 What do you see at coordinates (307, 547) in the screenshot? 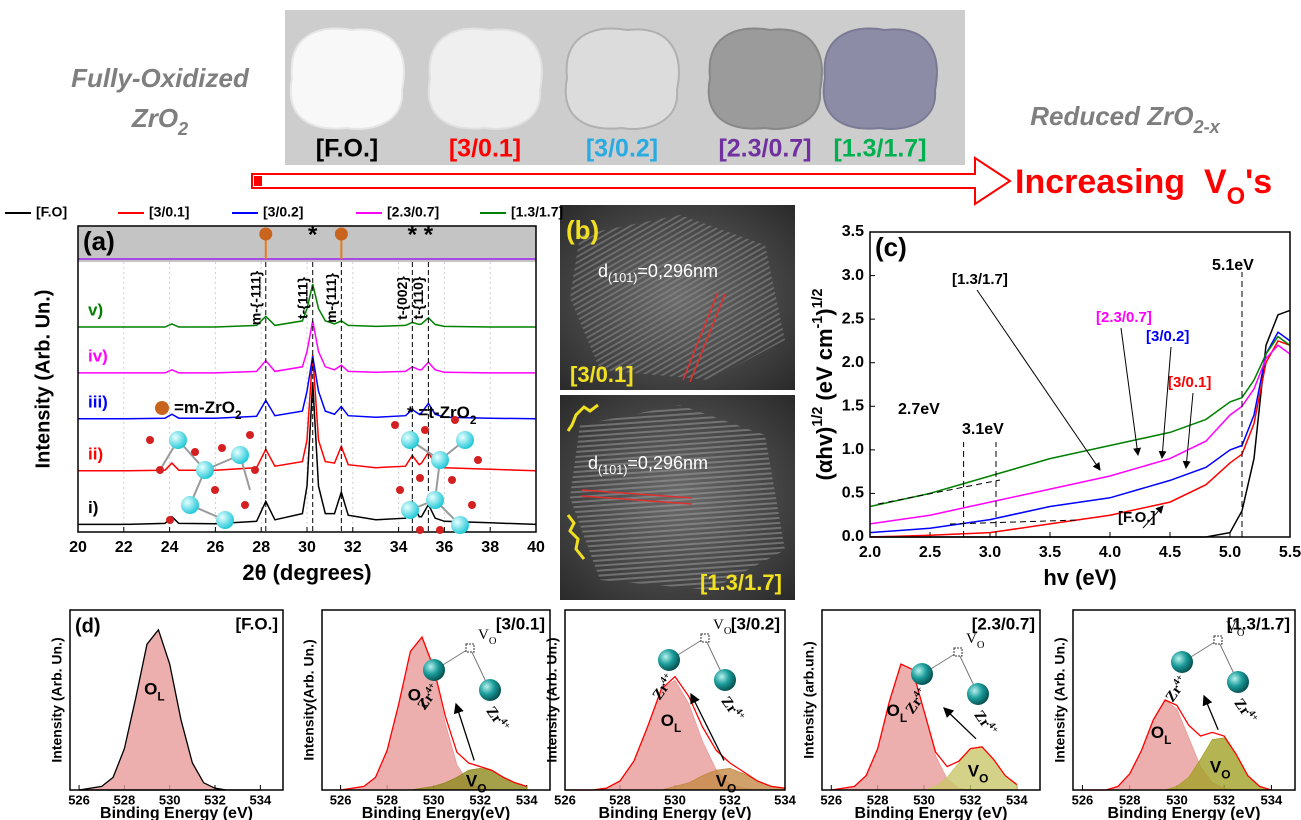
I see `x-tick-label: 30` at bounding box center [307, 547].